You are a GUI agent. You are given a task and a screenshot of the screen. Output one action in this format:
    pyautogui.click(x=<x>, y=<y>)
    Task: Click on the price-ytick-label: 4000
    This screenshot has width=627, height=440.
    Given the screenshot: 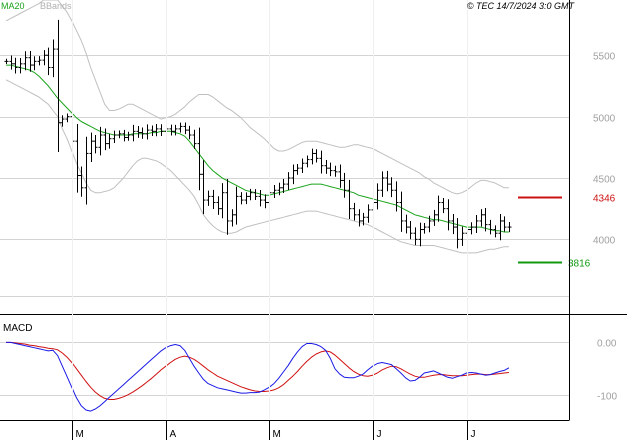 What is the action you would take?
    pyautogui.click(x=604, y=241)
    